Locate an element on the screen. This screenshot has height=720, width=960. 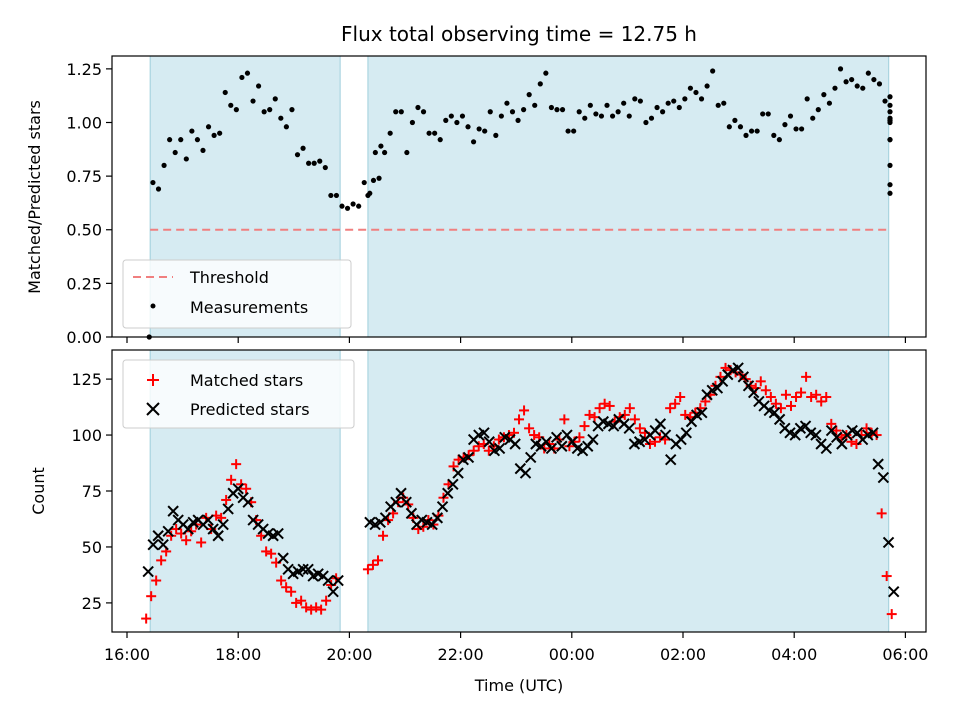
y-tick-label: 100 is located at coordinates (86, 435).